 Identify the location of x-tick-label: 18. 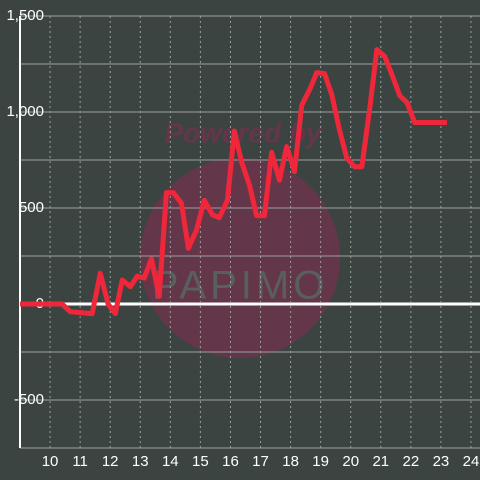
(290, 461).